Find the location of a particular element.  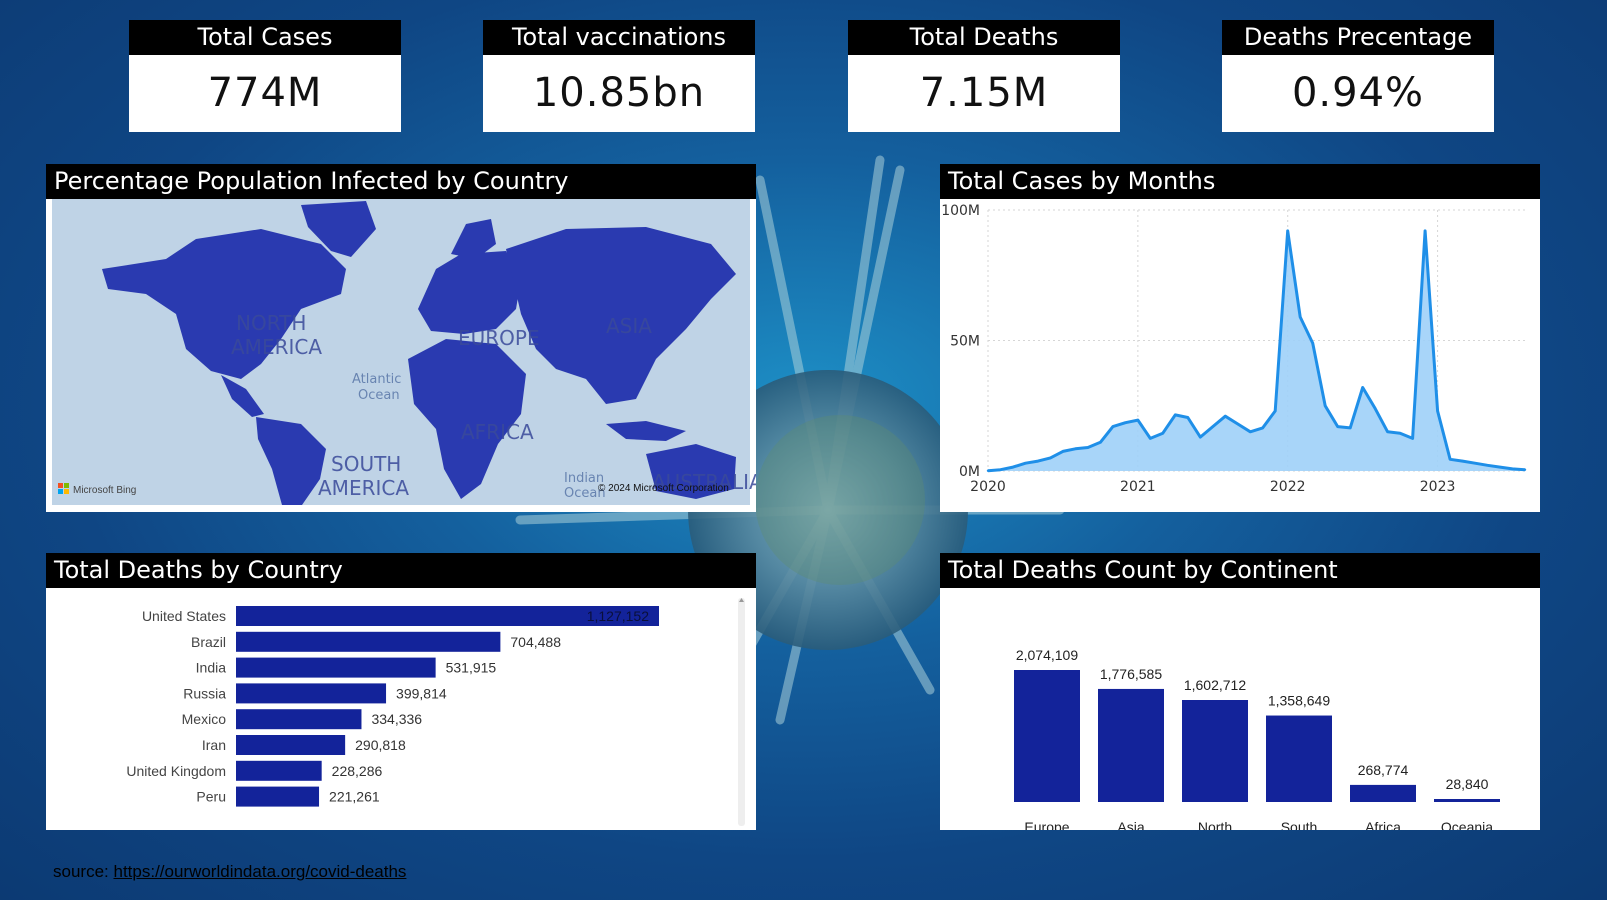

data-label: 290,818 is located at coordinates (380, 745).